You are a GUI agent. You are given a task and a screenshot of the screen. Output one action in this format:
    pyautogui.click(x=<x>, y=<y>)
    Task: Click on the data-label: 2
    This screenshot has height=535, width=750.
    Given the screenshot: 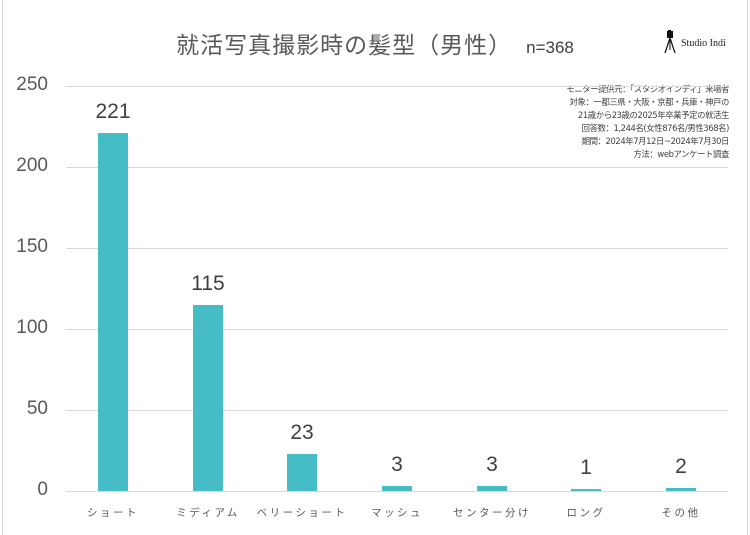 What is the action you would take?
    pyautogui.click(x=681, y=466)
    